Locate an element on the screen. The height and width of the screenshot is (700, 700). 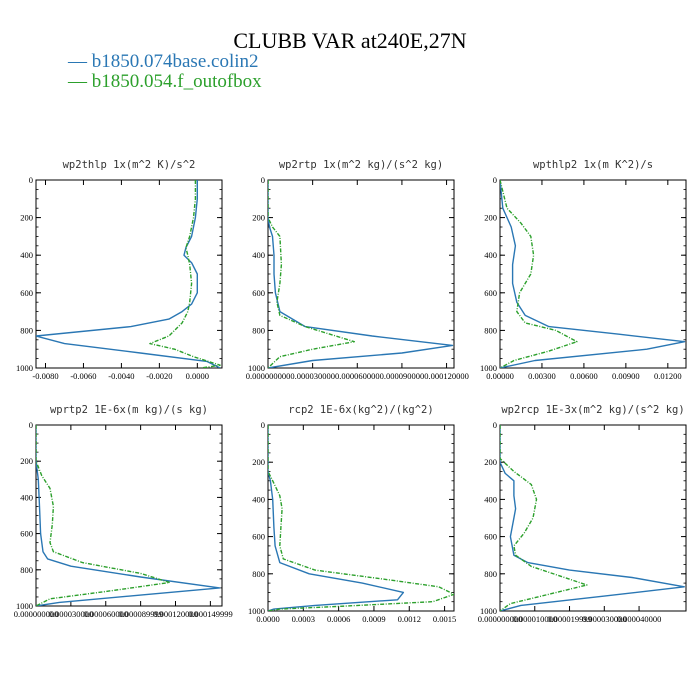
panel-title: rcp2 1E-6x(kg^2)/(kg^2) is located at coordinates (360, 410).